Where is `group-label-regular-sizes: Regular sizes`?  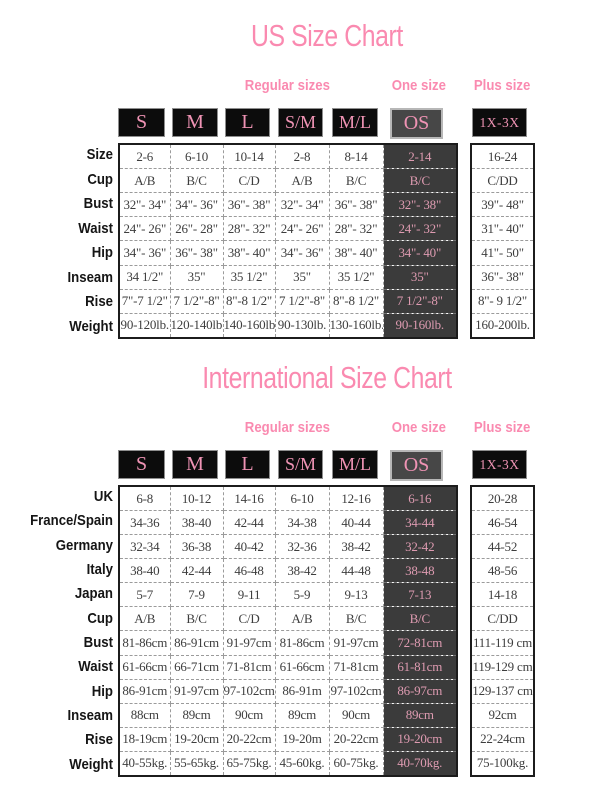
group-label-regular-sizes: Regular sizes is located at coordinates (287, 427).